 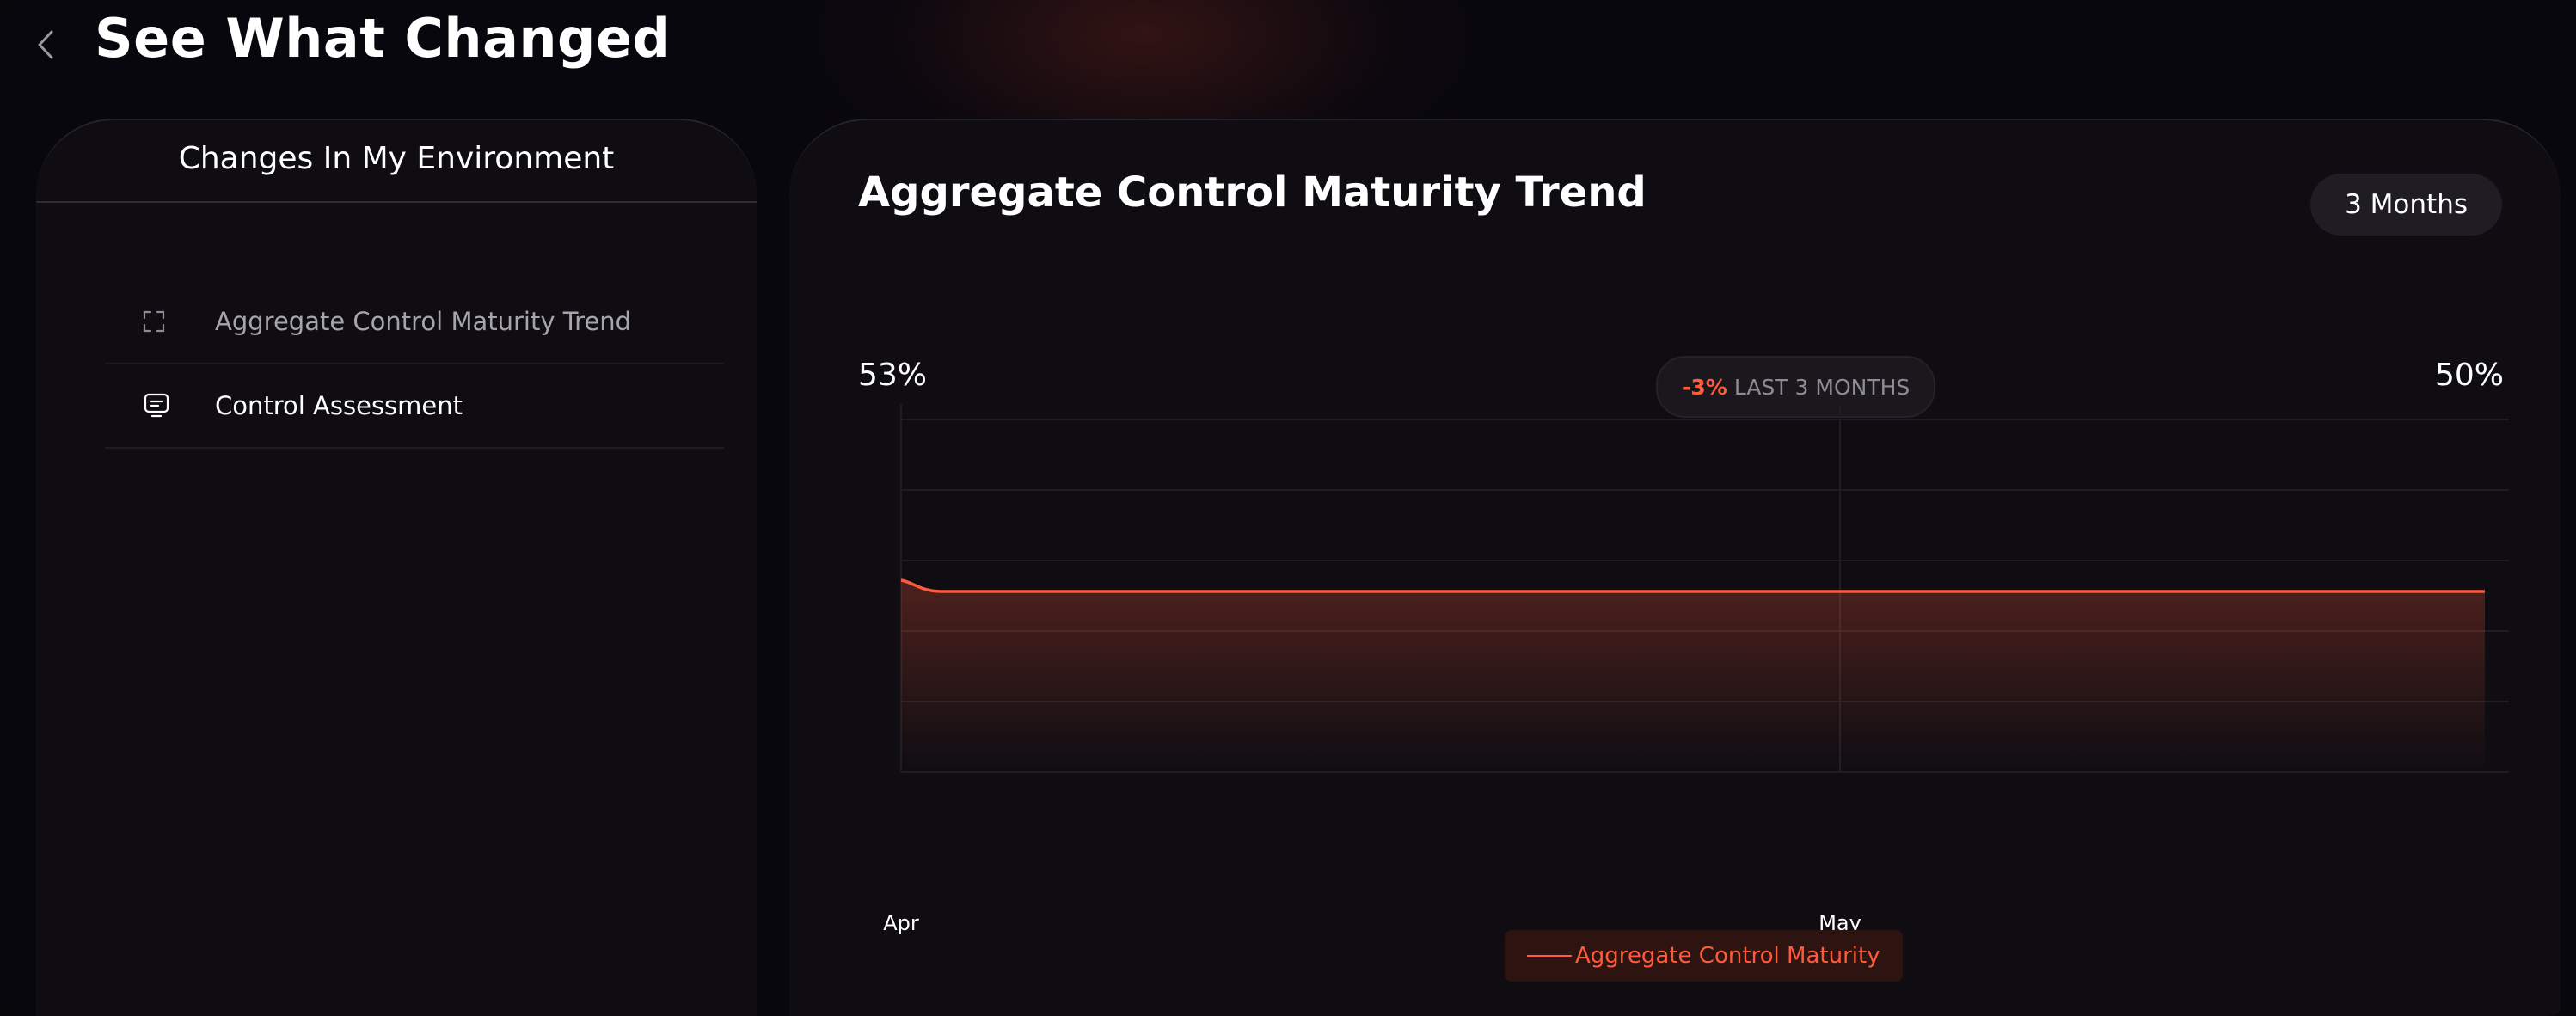 I want to click on list-item-aggregate-control-maturity-trend: Aggregate Control Maturity Trend, so click(x=414, y=322).